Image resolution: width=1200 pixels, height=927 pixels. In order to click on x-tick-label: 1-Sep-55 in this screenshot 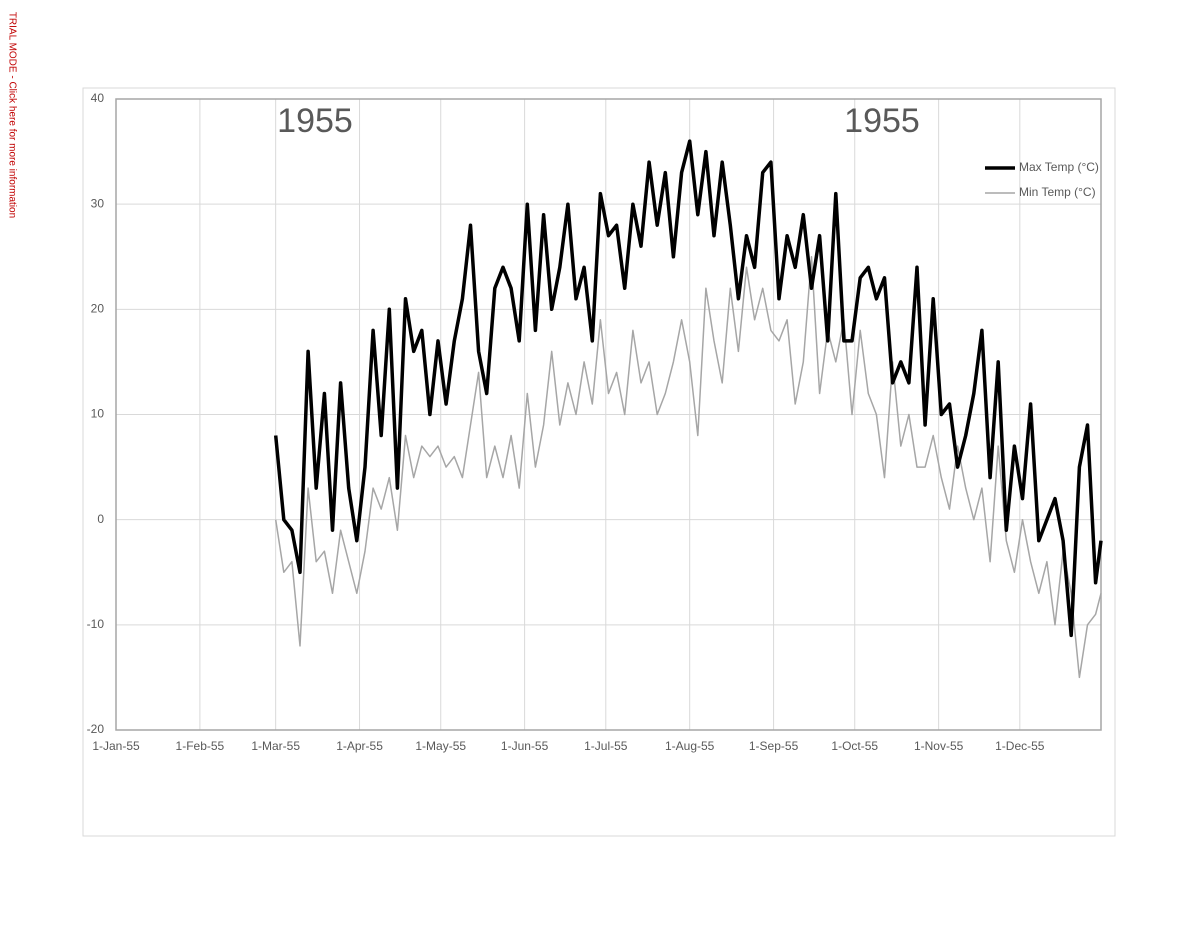, I will do `click(774, 746)`.